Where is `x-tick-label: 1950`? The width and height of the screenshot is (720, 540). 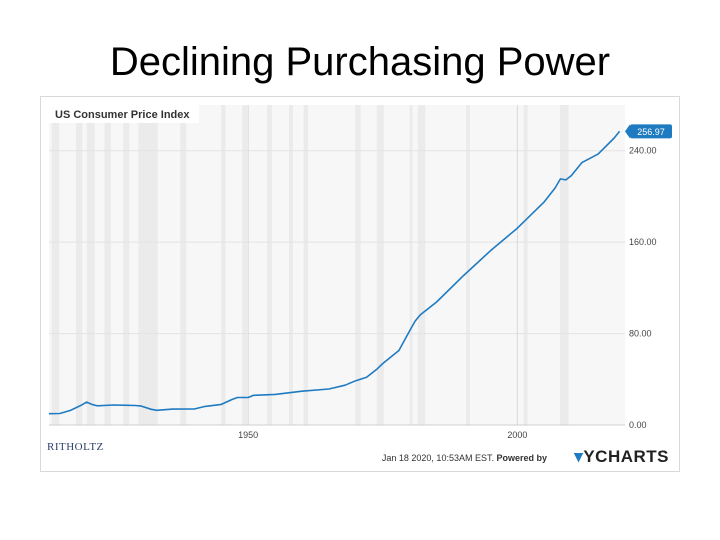
x-tick-label: 1950 is located at coordinates (248, 435).